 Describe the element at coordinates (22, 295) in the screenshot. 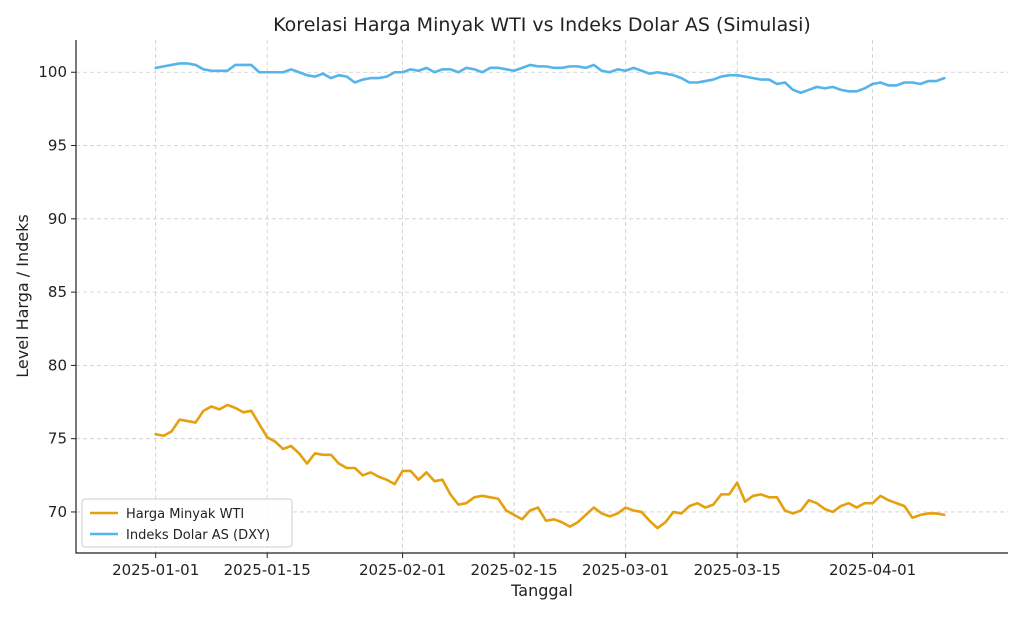

I see `y-axis-title: Level Harga / Indeks` at that location.